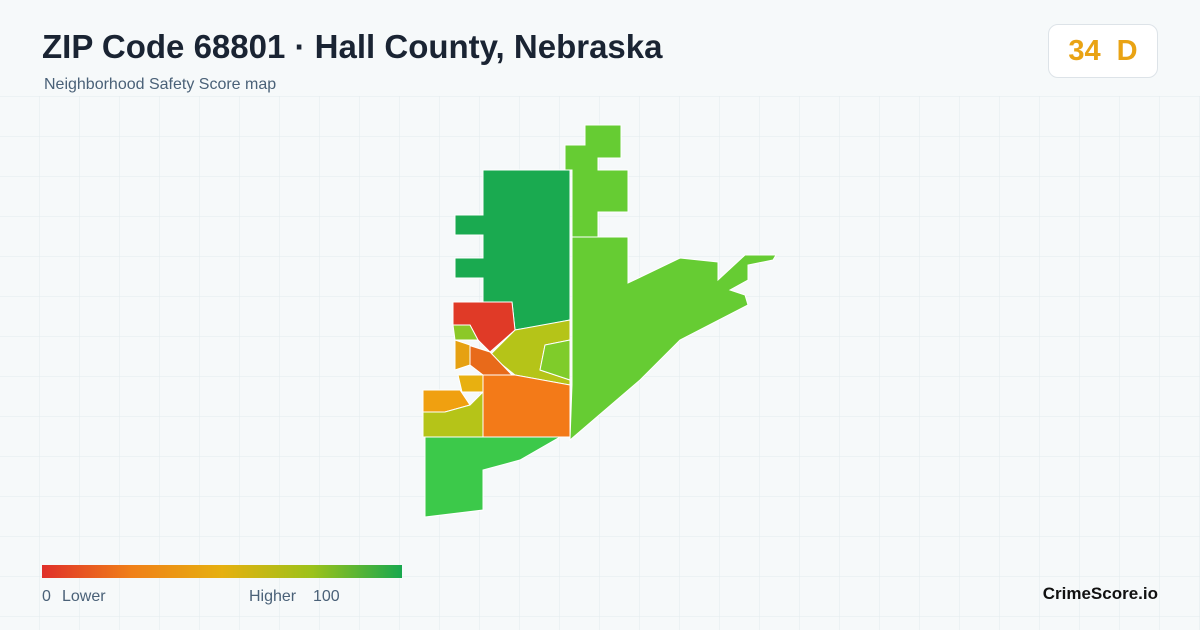  Describe the element at coordinates (84, 596) in the screenshot. I see `legend-min-label: Lower` at that location.